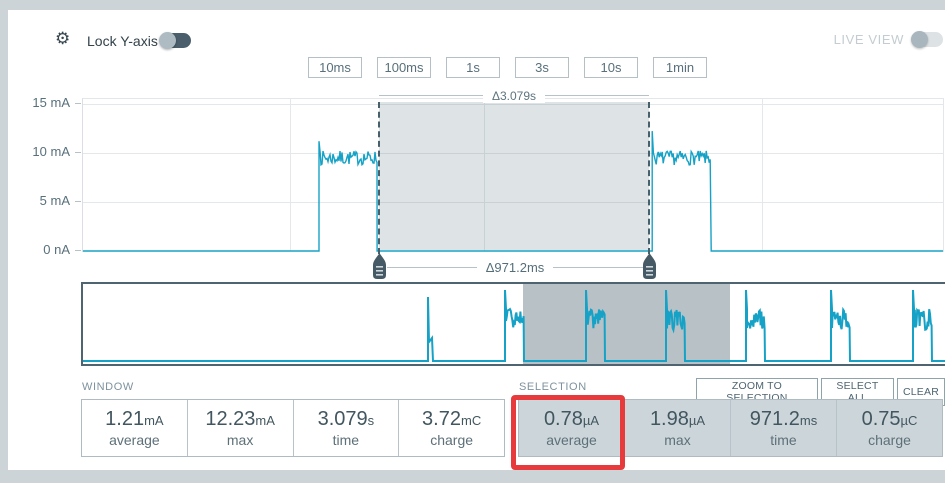 The width and height of the screenshot is (945, 483). Describe the element at coordinates (379, 266) in the screenshot. I see `selection-left-handle` at that location.